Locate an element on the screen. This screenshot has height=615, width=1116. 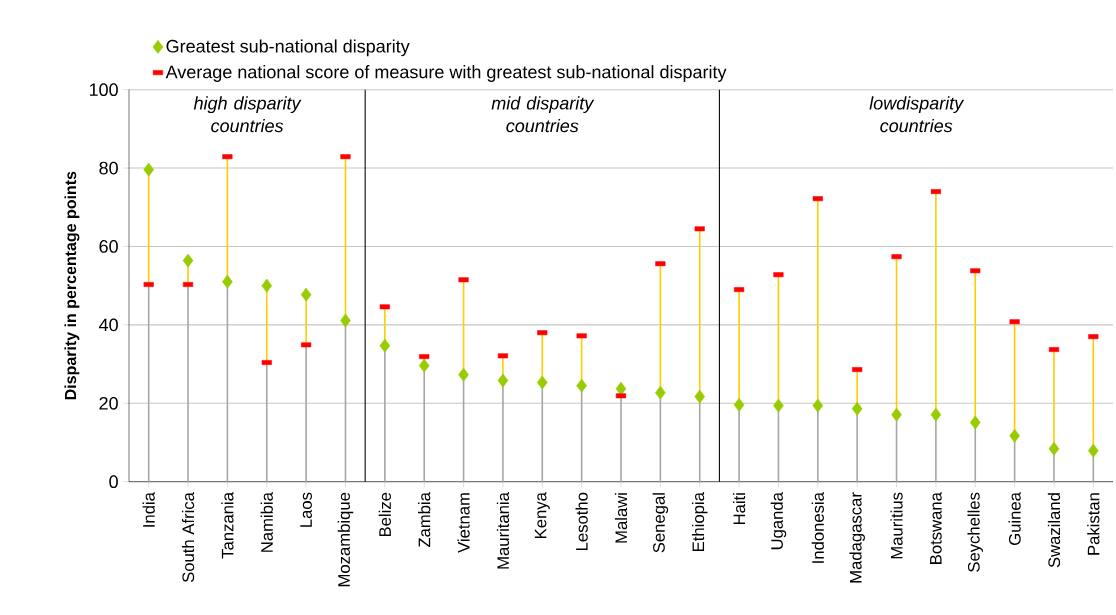
x-tick-label: Seychelles is located at coordinates (975, 532).